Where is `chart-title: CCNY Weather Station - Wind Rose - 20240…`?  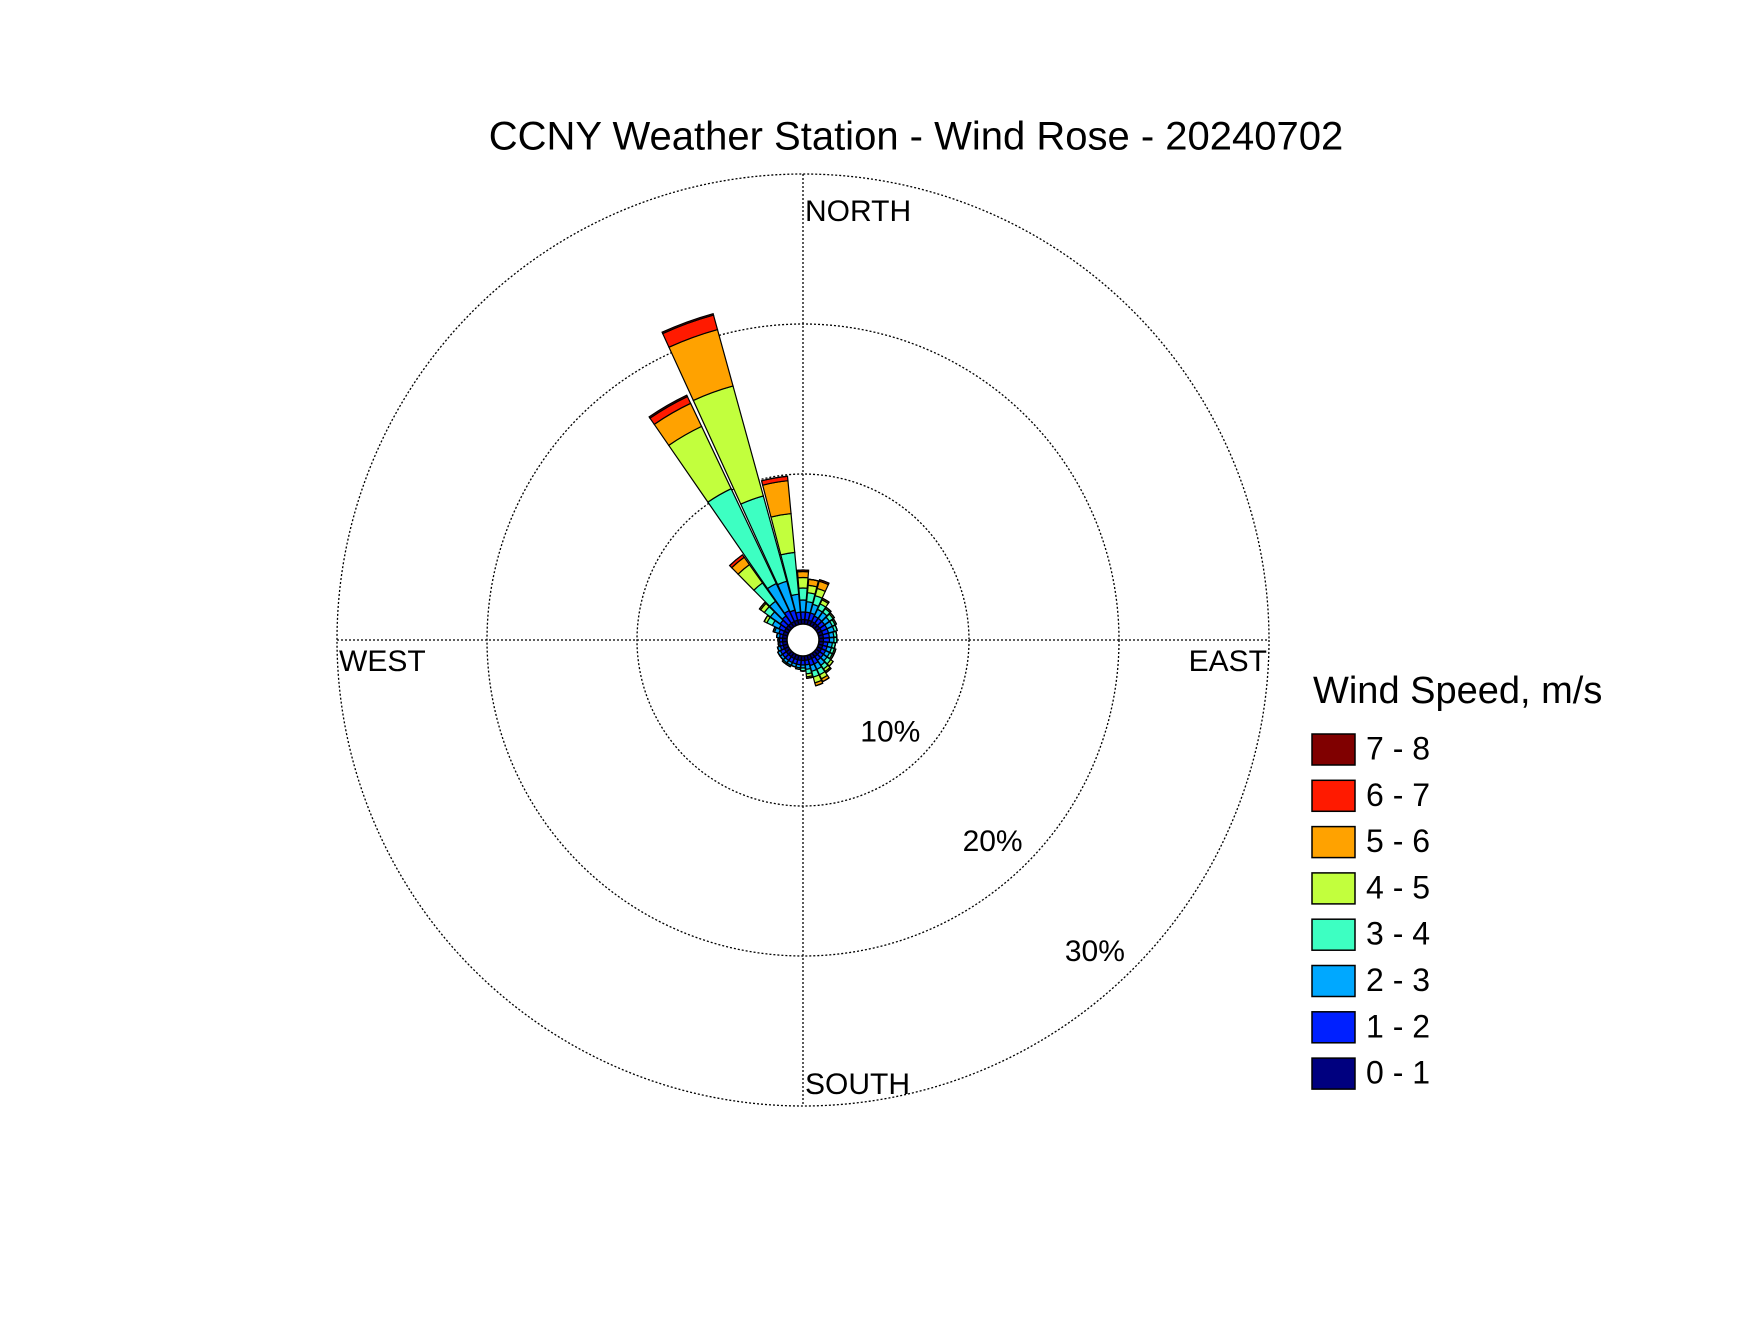
chart-title: CCNY Weather Station - Wind Rose - 20240… is located at coordinates (916, 137).